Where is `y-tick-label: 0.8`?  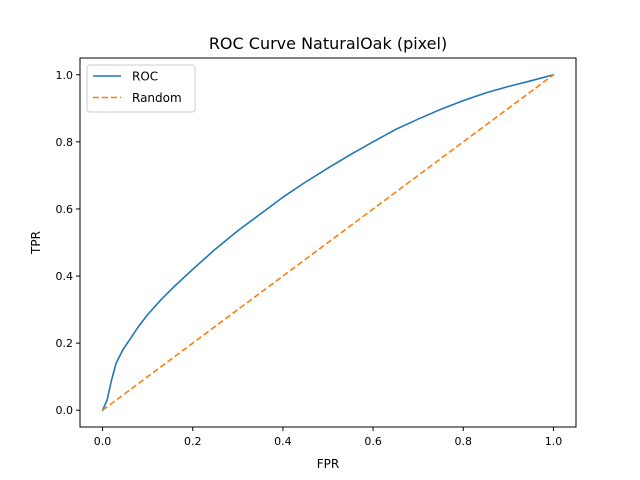
y-tick-label: 0.8 is located at coordinates (65, 142).